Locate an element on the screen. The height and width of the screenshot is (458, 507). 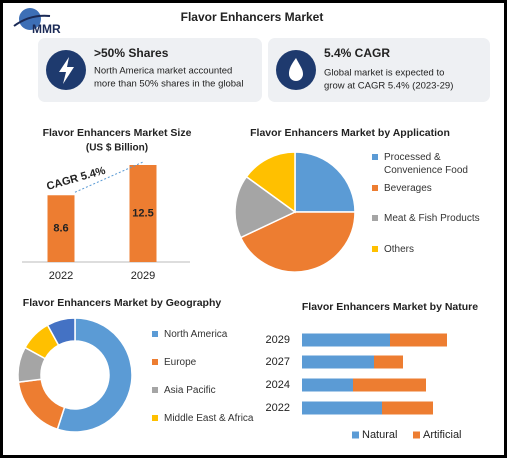
legend-label: Meat & Fish Products is located at coordinates (432, 218).